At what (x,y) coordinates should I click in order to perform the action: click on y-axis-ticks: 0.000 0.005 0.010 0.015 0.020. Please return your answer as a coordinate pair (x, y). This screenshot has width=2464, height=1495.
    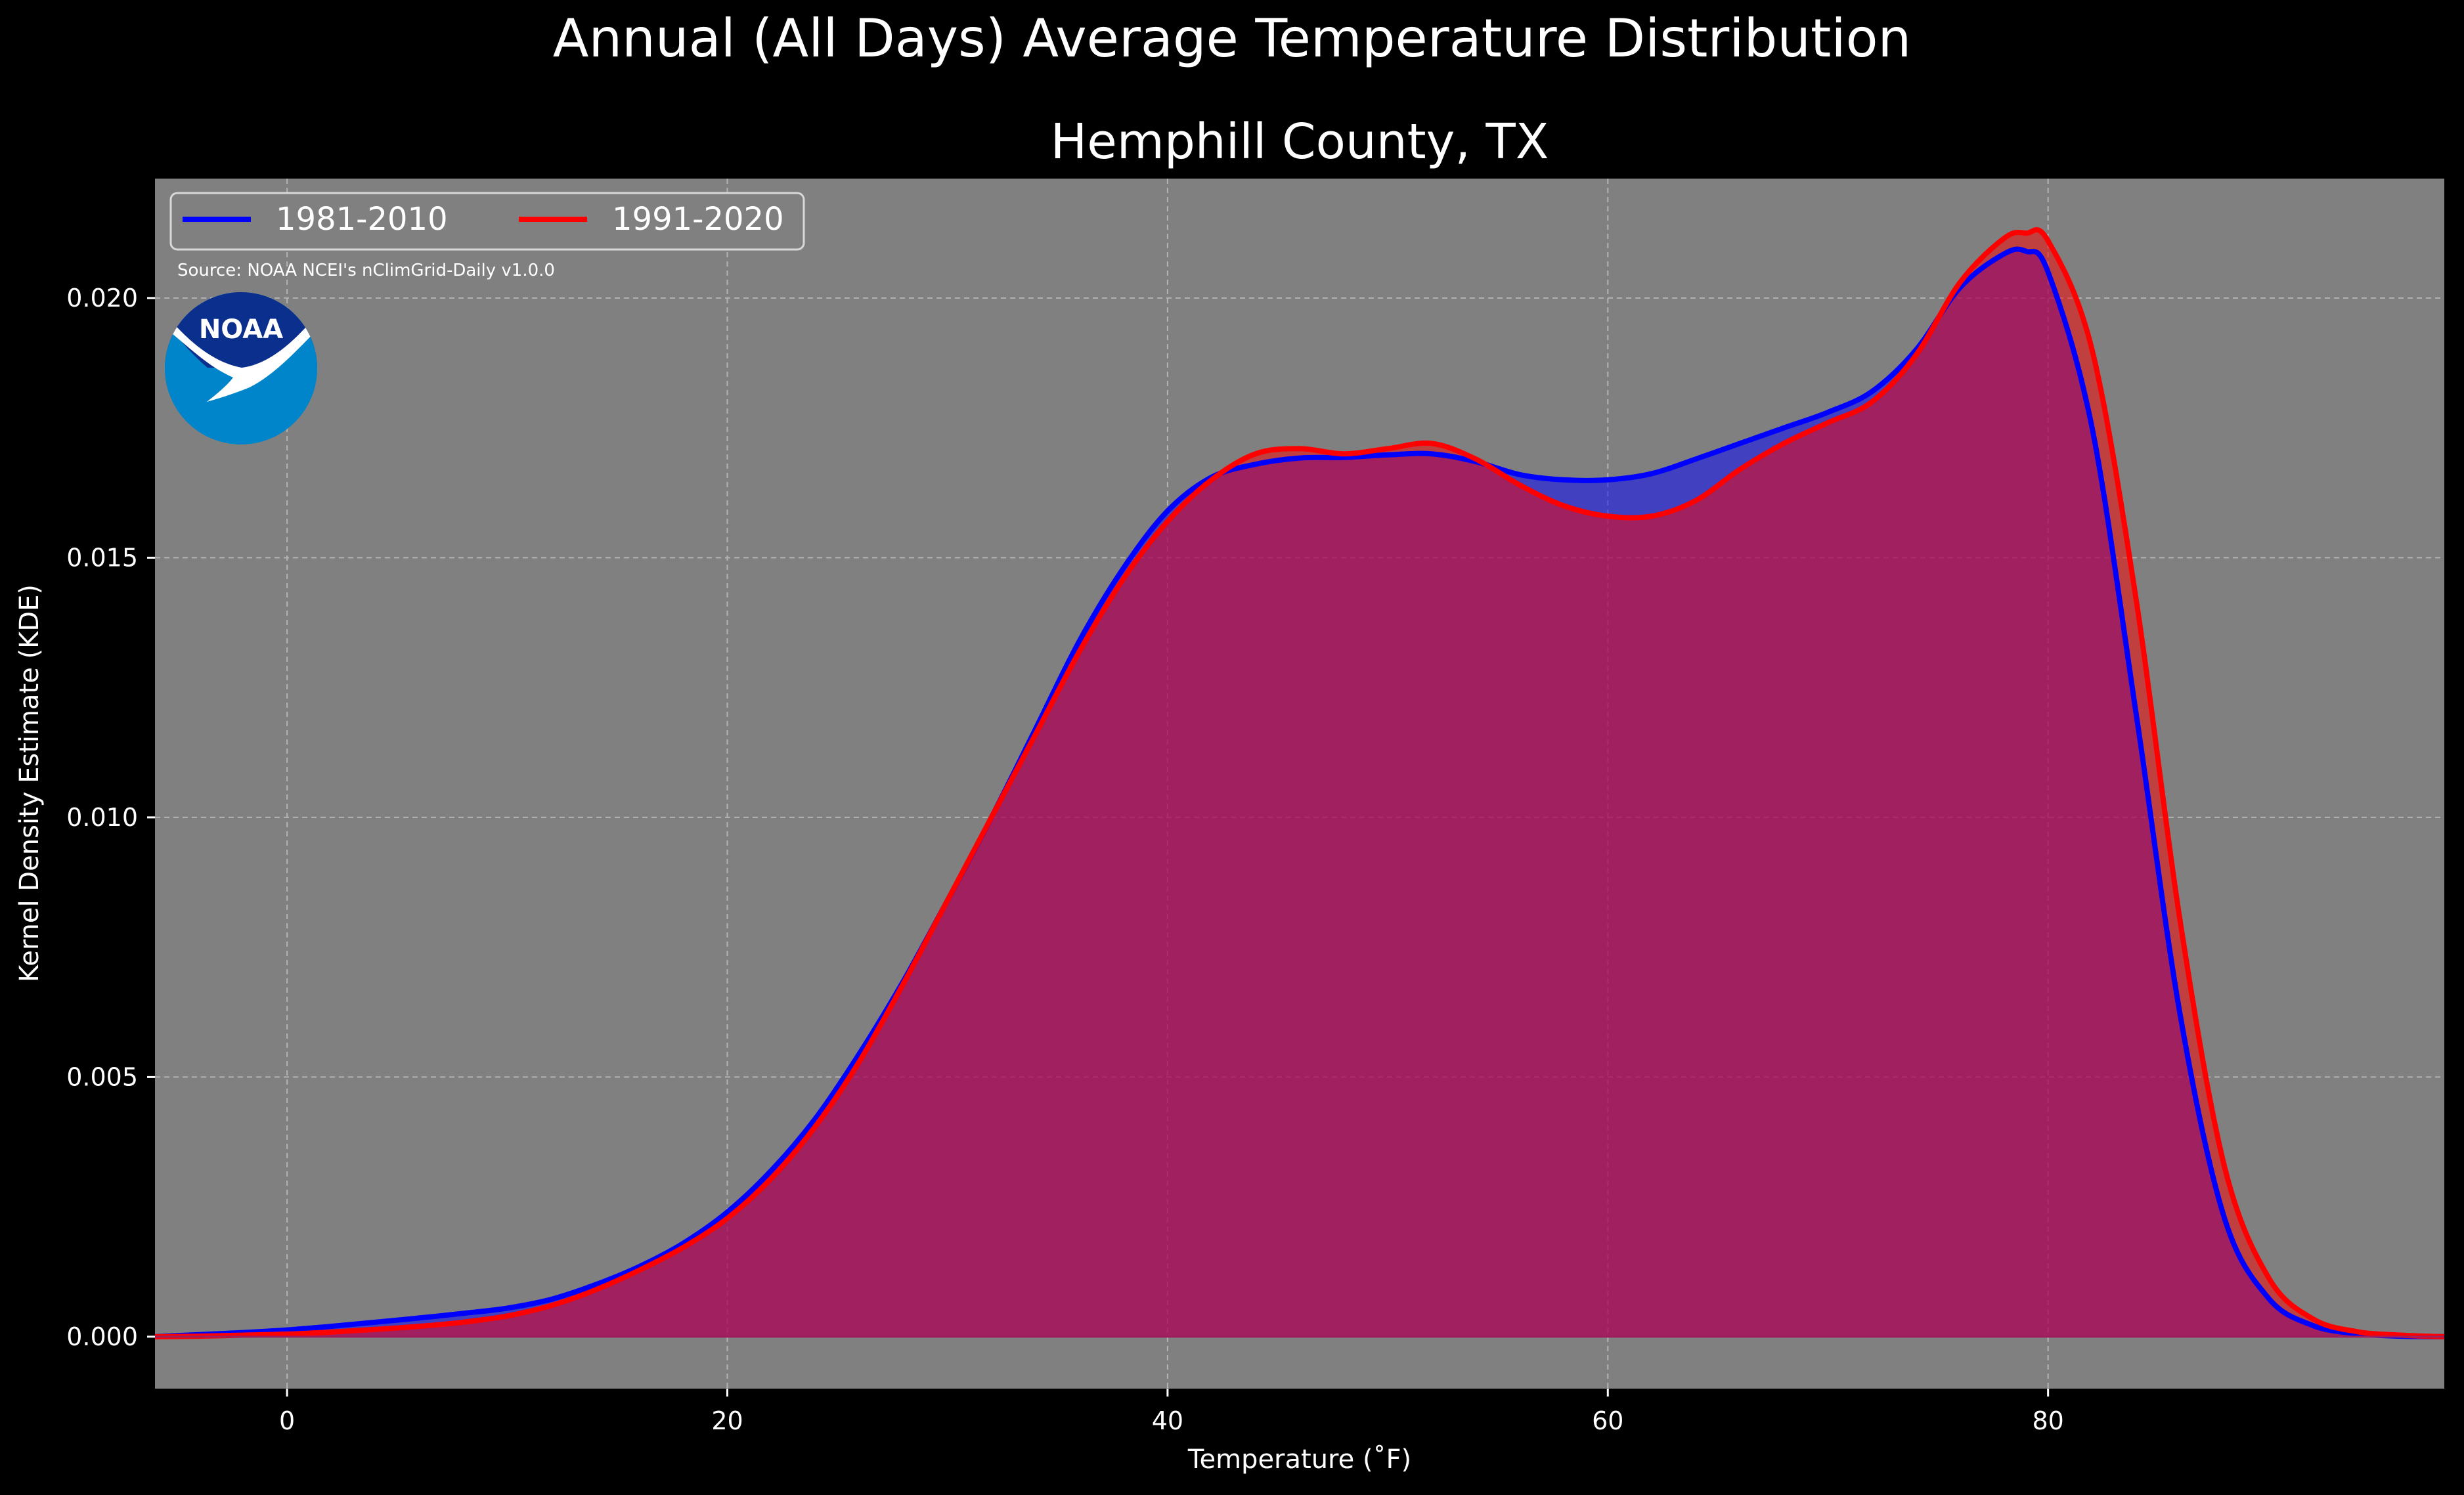
    Looking at the image, I should click on (110, 817).